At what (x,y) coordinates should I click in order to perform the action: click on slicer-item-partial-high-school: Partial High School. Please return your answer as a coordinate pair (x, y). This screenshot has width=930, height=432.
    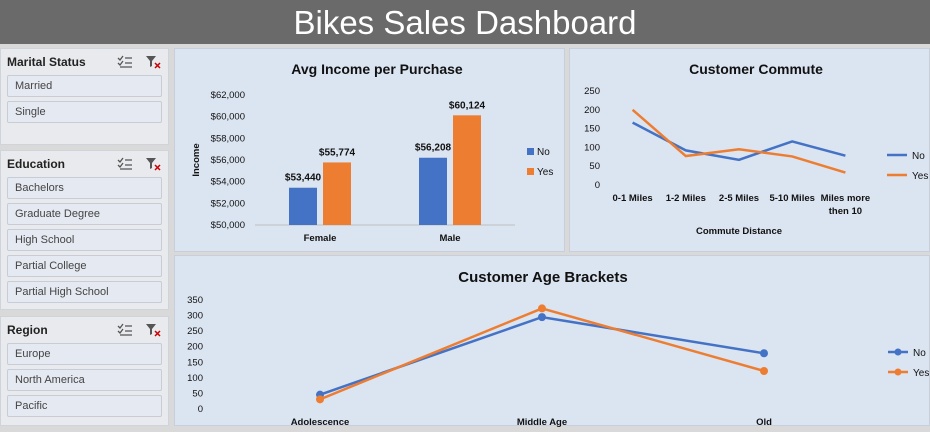
    Looking at the image, I should click on (84, 292).